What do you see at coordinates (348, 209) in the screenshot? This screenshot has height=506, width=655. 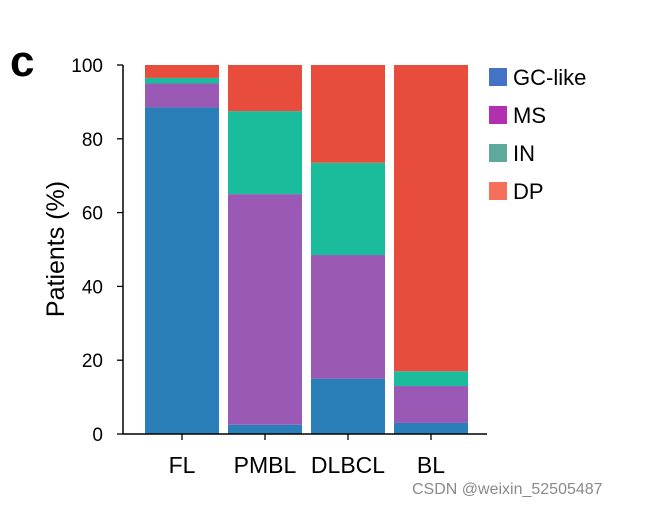 I see `bar-segment-dlbcl-in` at bounding box center [348, 209].